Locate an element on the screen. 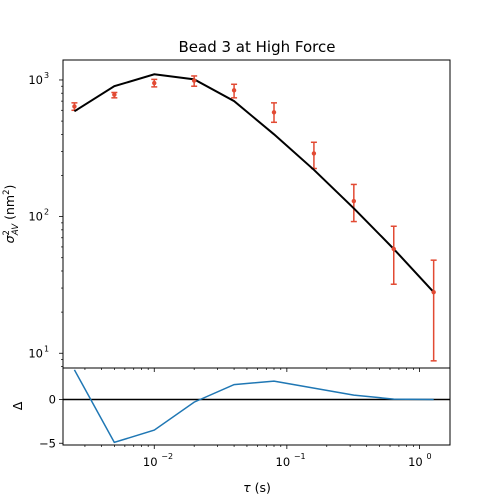 The image size is (500, 500). y-tick-exponent: 1 is located at coordinates (46, 348).